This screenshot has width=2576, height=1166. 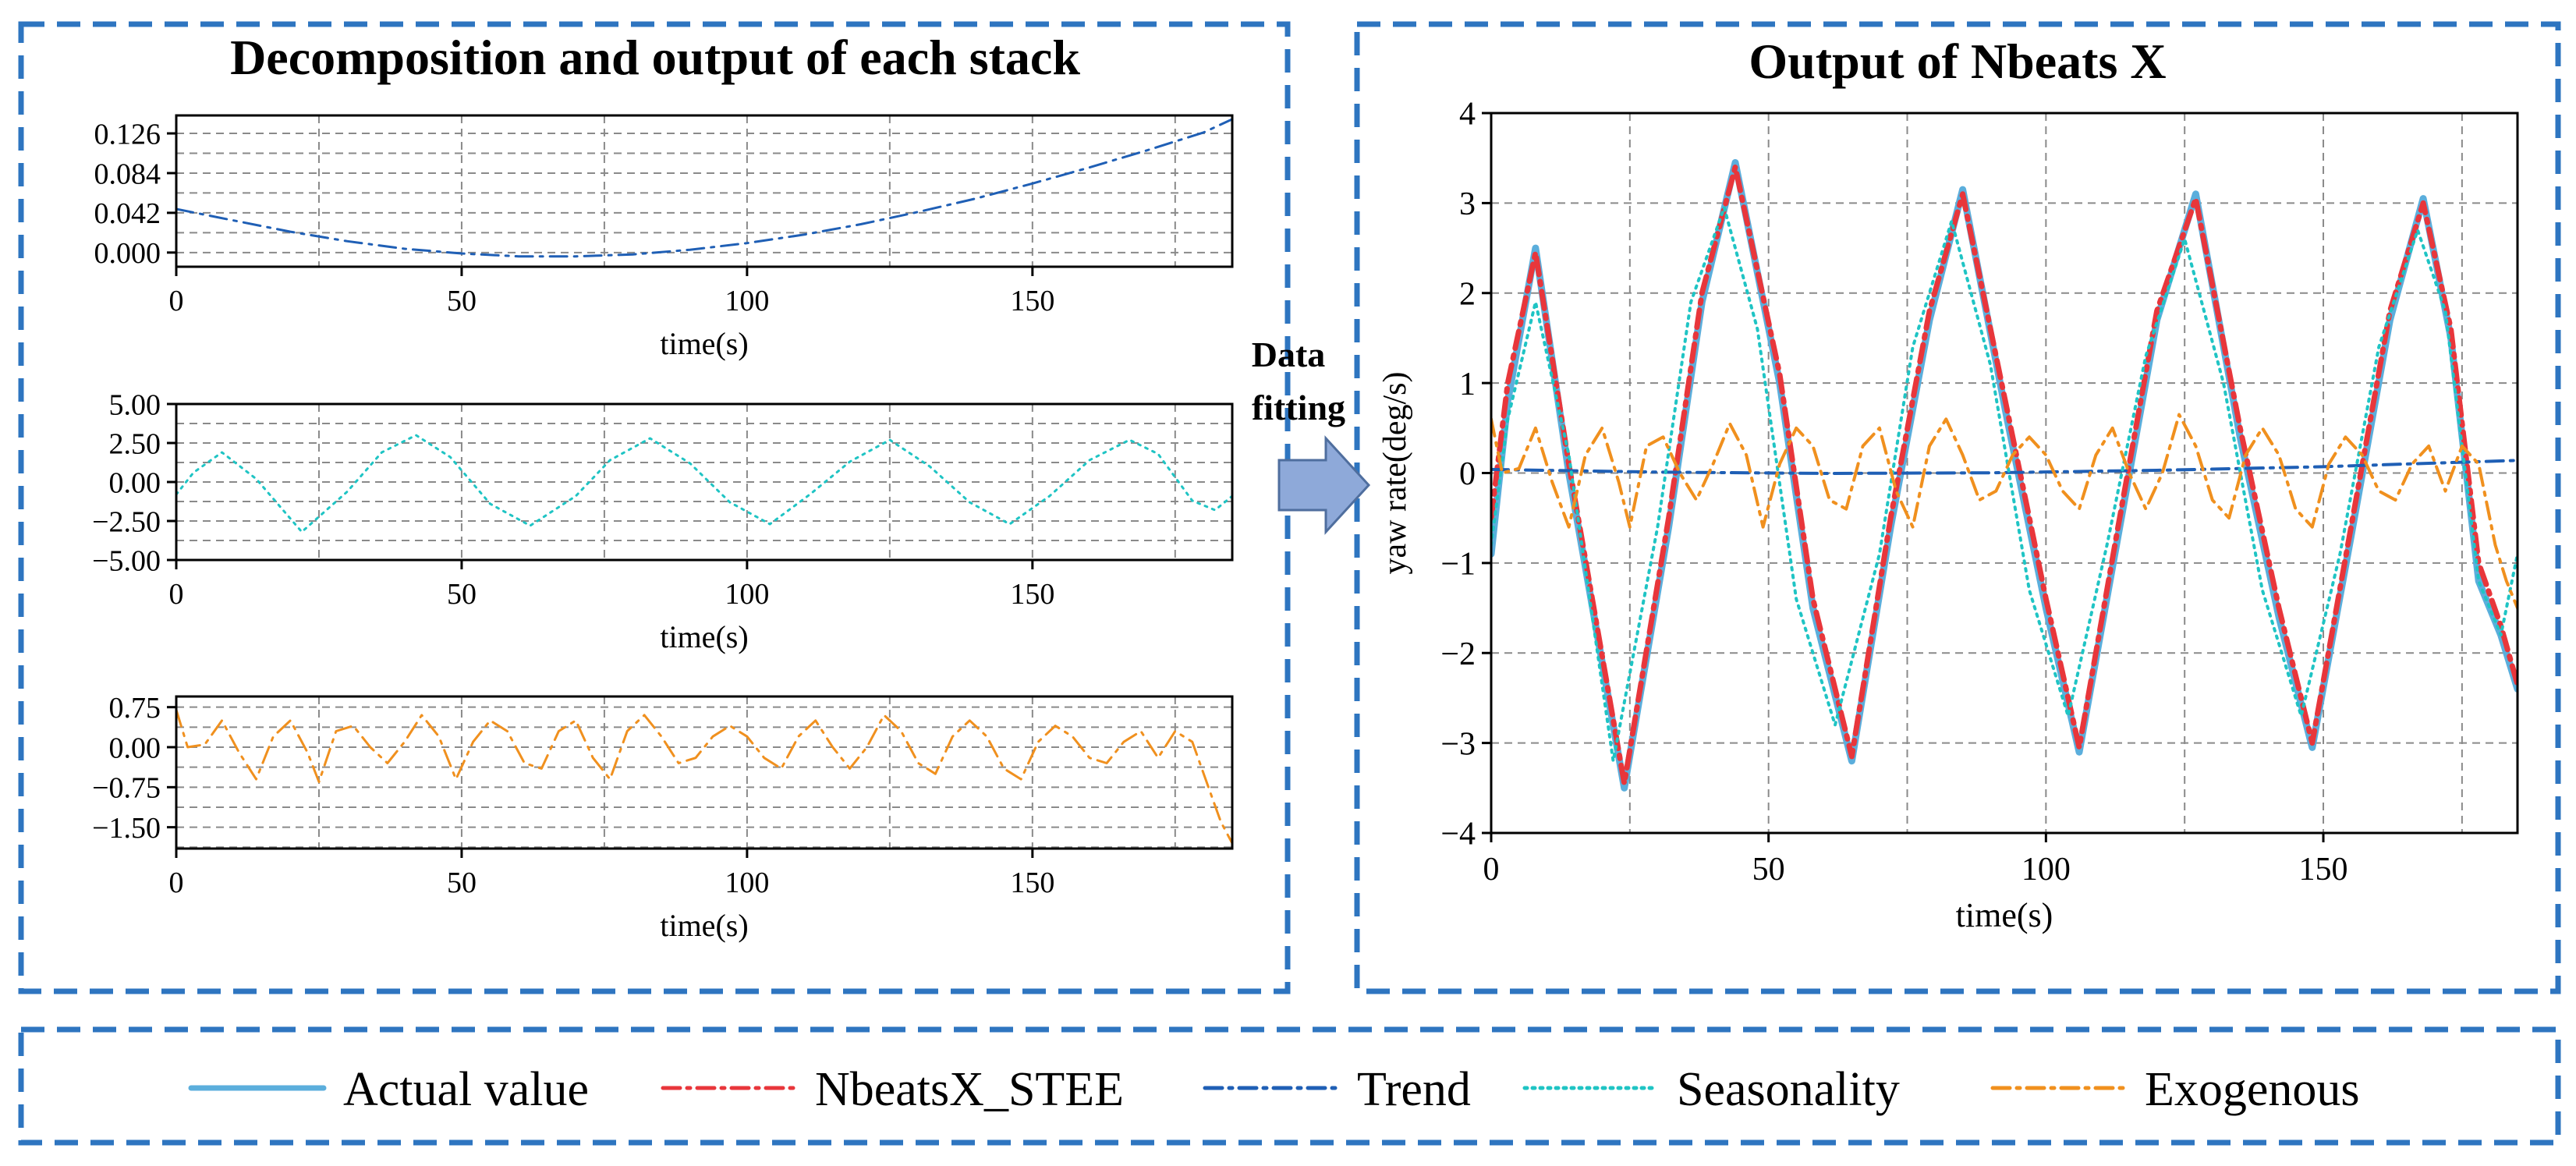 I want to click on y-tick-label: −1.50, so click(x=126, y=828).